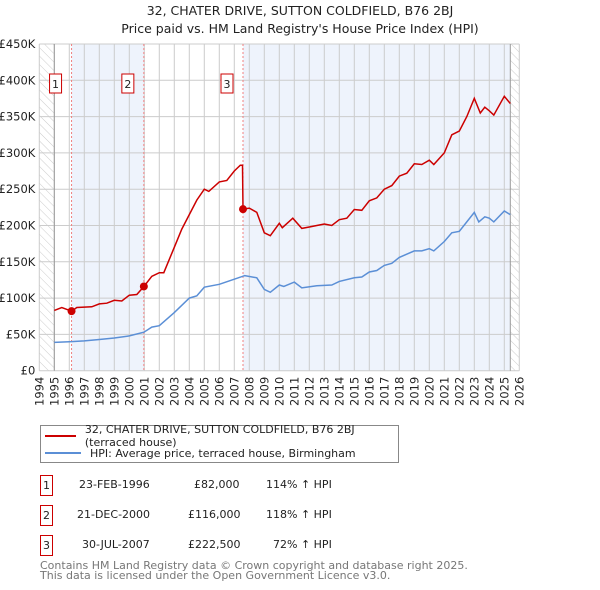 The width and height of the screenshot is (600, 590). Describe the element at coordinates (84, 391) in the screenshot. I see `x-tick-label: 1997` at that location.